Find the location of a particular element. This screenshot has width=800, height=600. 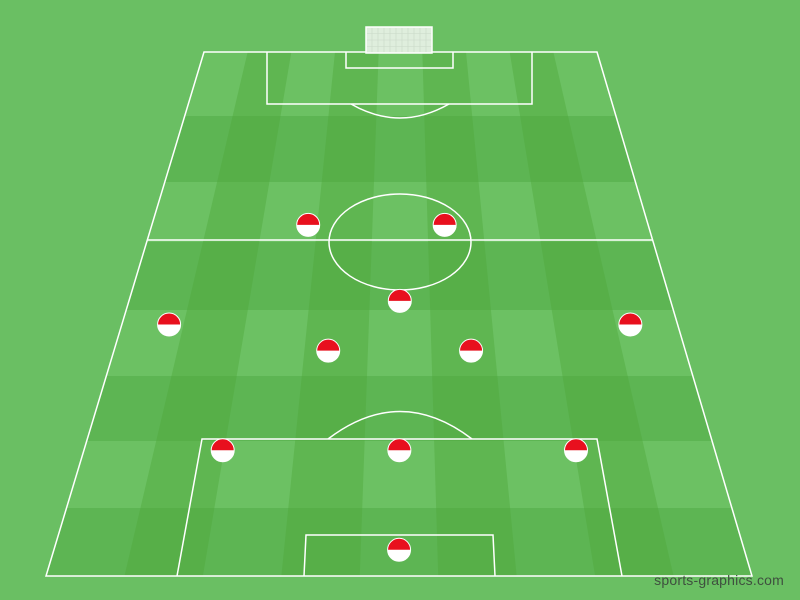

player-marker-midfielder-left-center is located at coordinates (328, 350).